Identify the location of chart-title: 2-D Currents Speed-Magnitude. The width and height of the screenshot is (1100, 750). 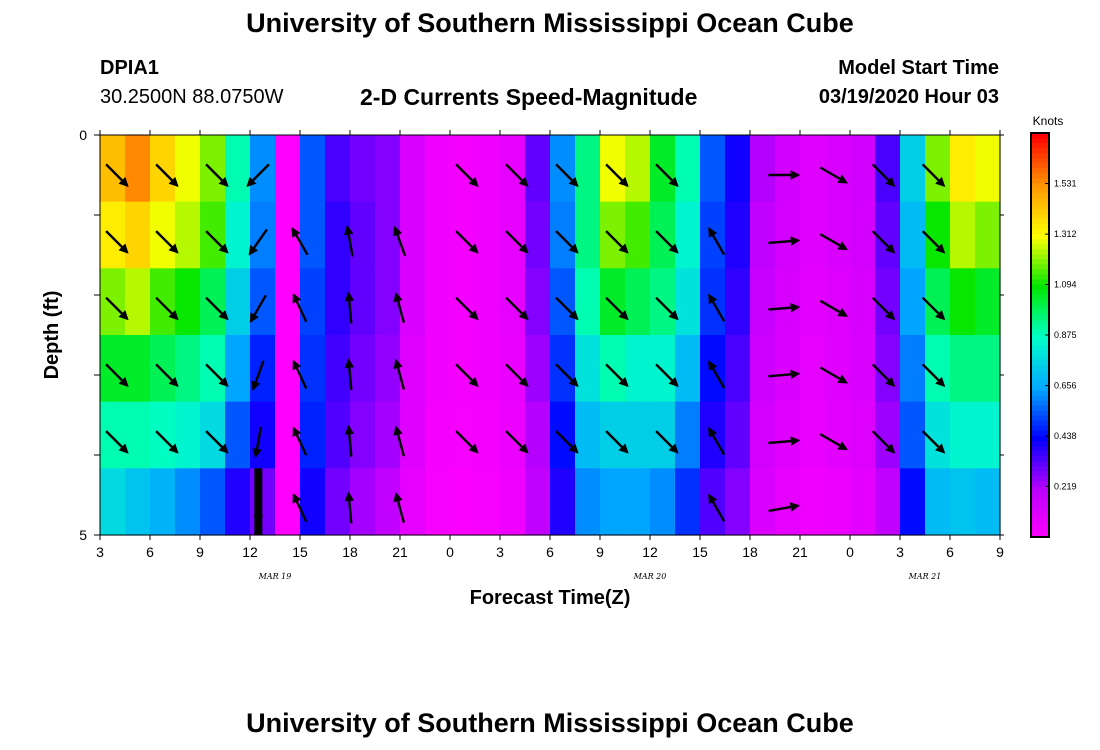
(529, 97).